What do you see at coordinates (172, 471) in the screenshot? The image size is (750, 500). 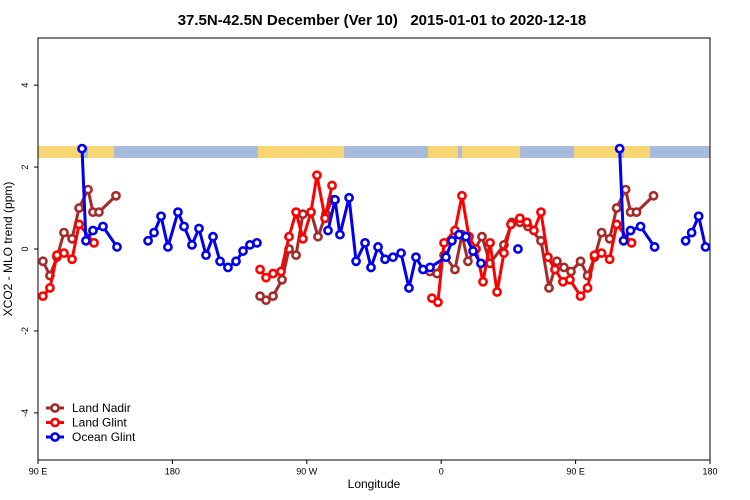 I see `x-tick-label: 180` at bounding box center [172, 471].